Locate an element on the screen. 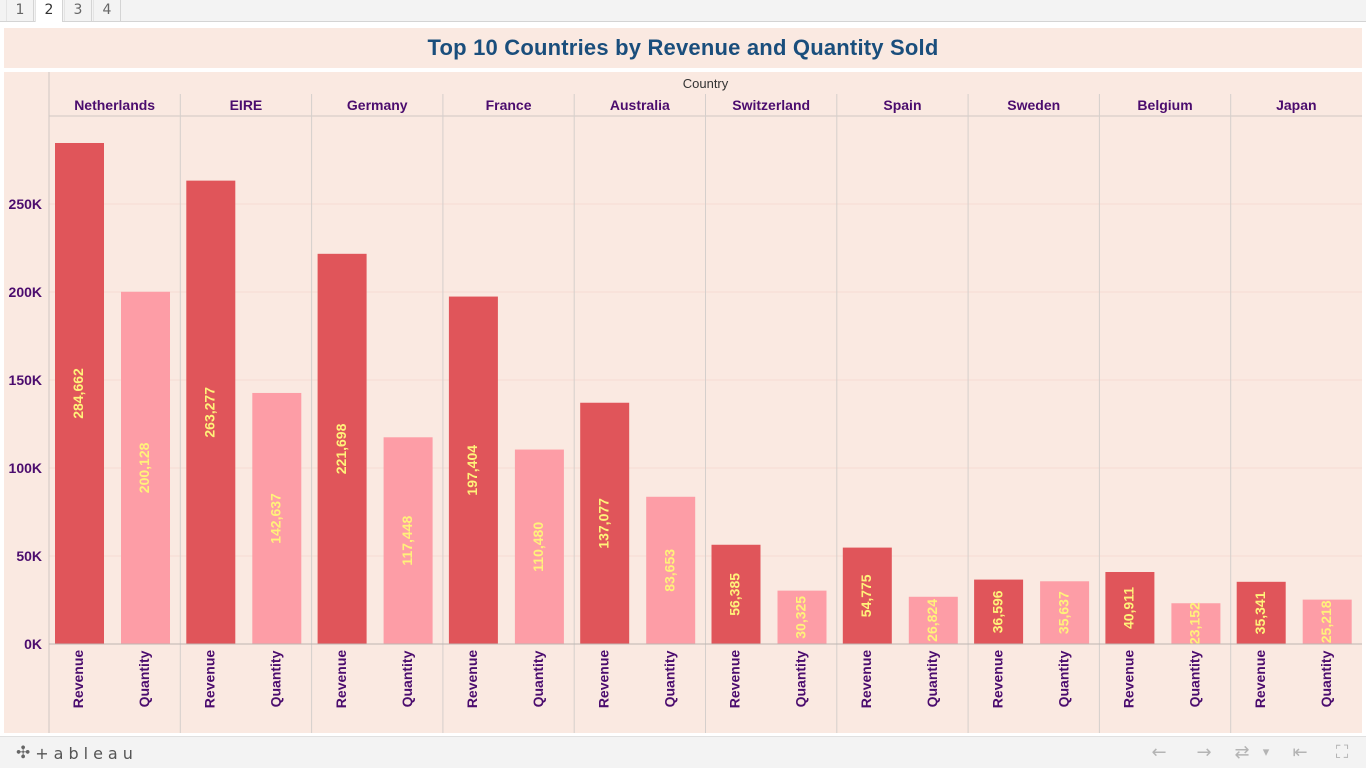 The width and height of the screenshot is (1366, 768). category-header: EIRE is located at coordinates (246, 105).